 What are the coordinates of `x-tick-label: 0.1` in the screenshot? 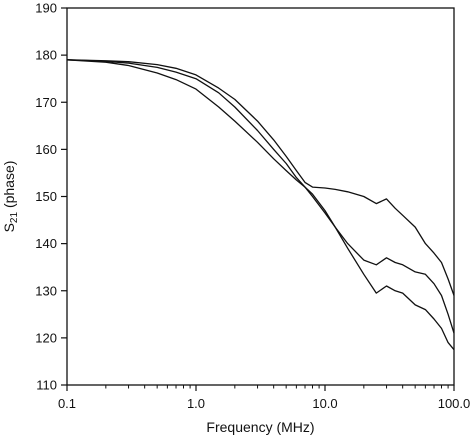 It's located at (67, 403).